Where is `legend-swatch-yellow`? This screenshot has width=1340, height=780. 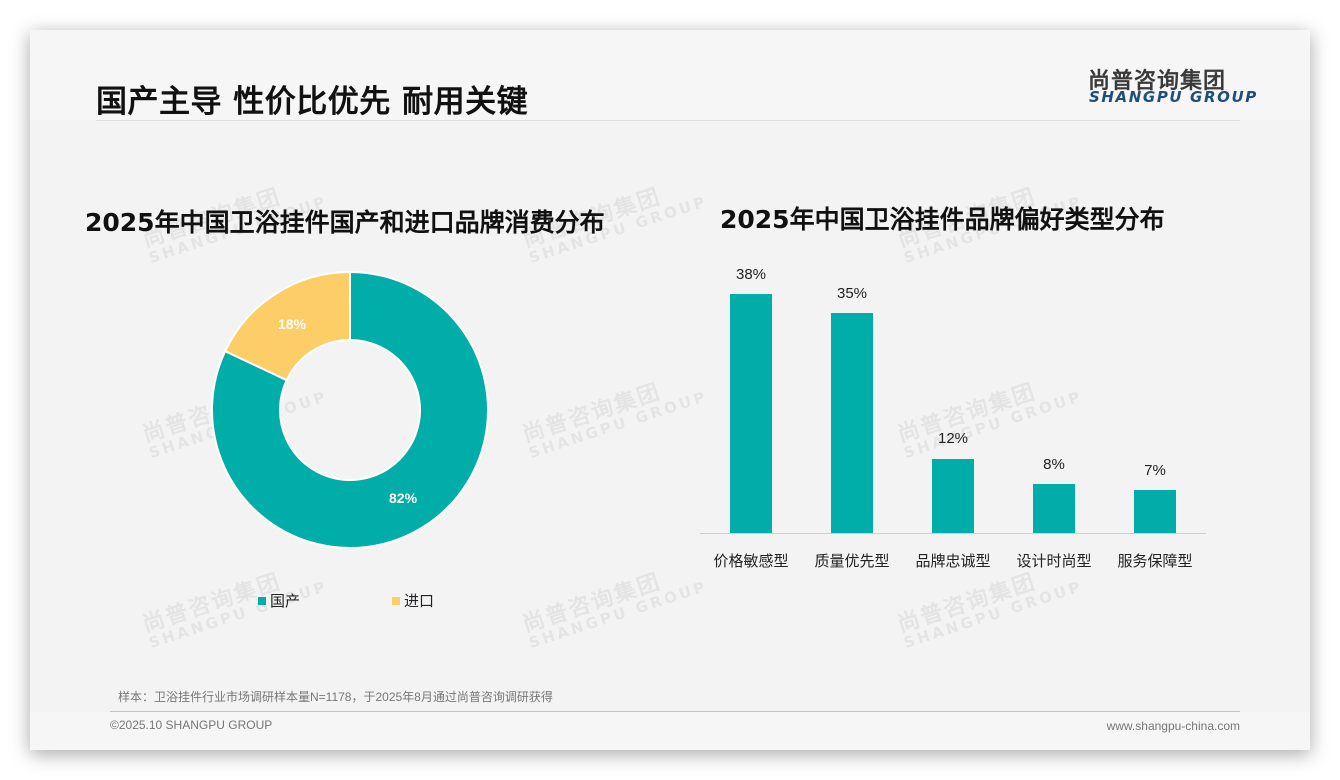 legend-swatch-yellow is located at coordinates (396, 600).